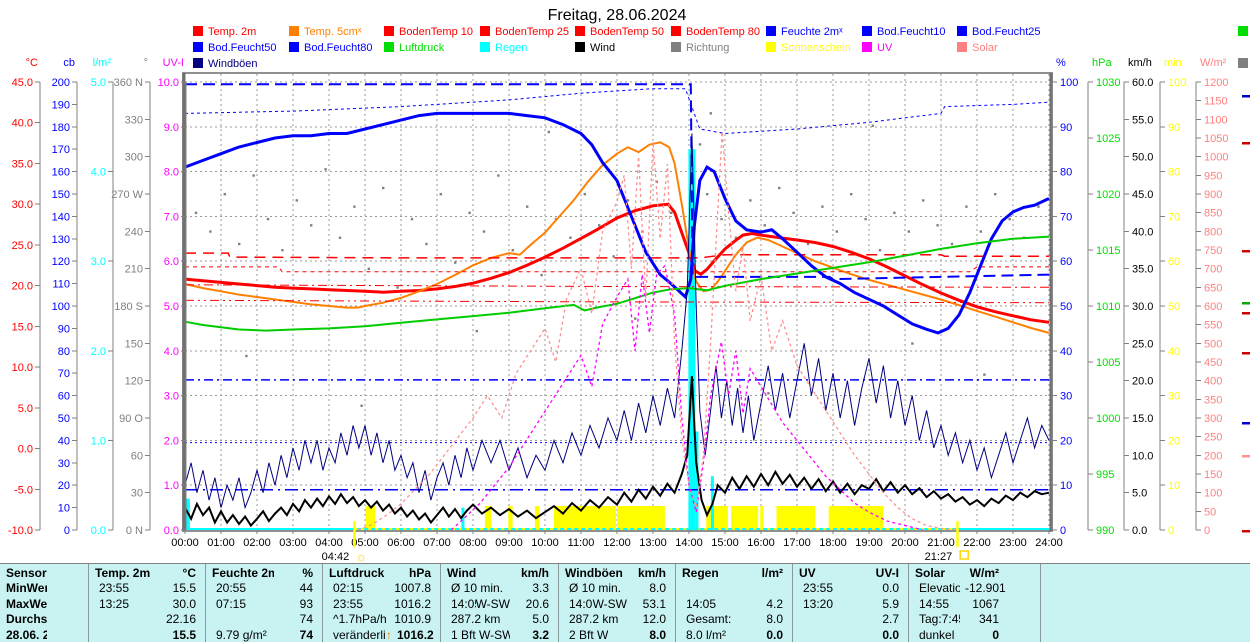 The image size is (1250, 643). I want to click on windb-en-swatch-icon, so click(198, 63).